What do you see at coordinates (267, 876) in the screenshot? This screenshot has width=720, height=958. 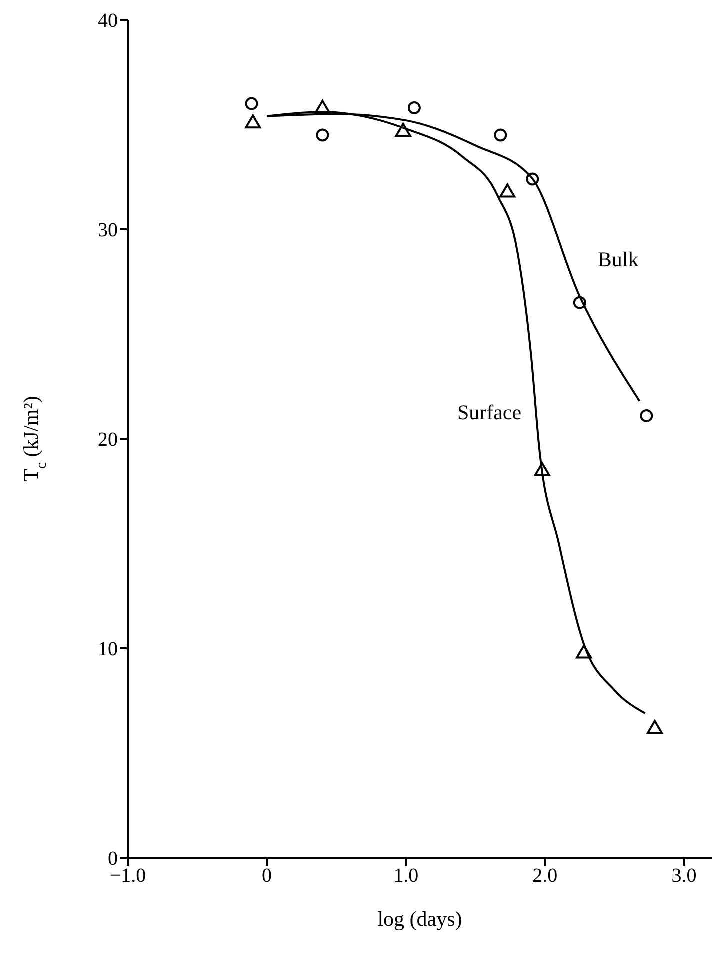 I see `x-tick-label: 0` at bounding box center [267, 876].